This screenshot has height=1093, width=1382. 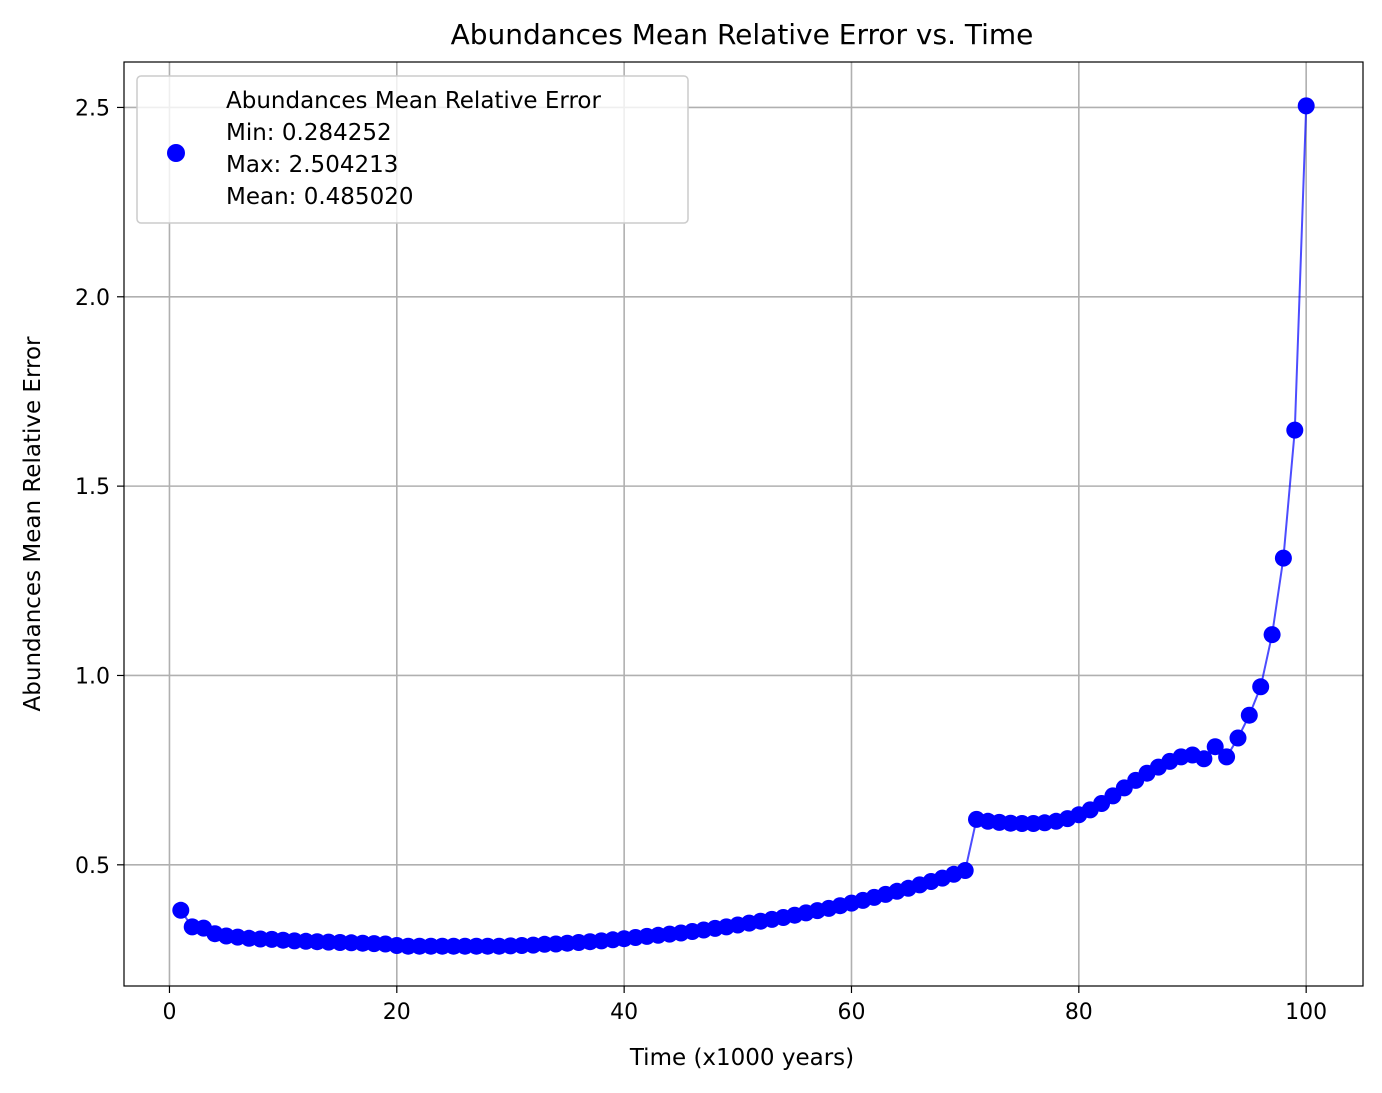 I want to click on x-tick-label: 0, so click(x=169, y=1012).